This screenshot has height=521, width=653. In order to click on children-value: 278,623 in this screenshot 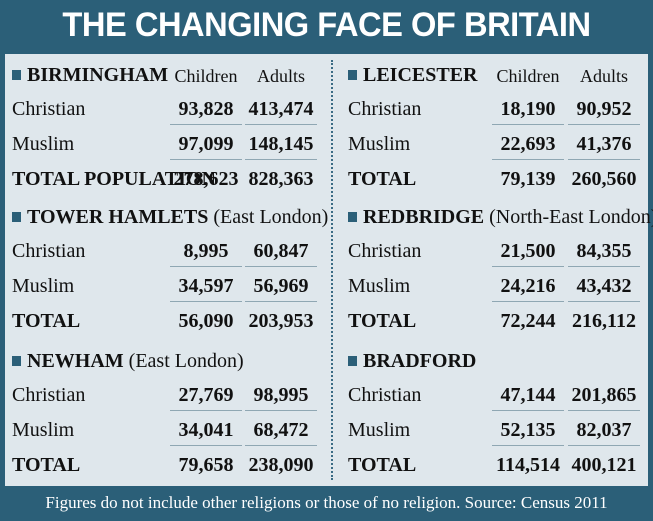, I will do `click(206, 179)`.